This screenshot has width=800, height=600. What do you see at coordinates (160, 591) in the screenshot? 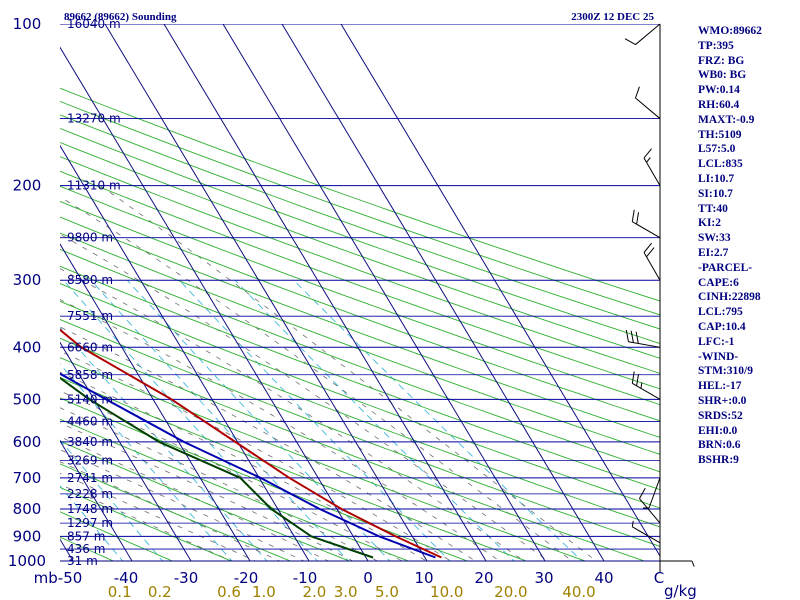
I see `mixing-ratio-label: 0.2` at bounding box center [160, 591].